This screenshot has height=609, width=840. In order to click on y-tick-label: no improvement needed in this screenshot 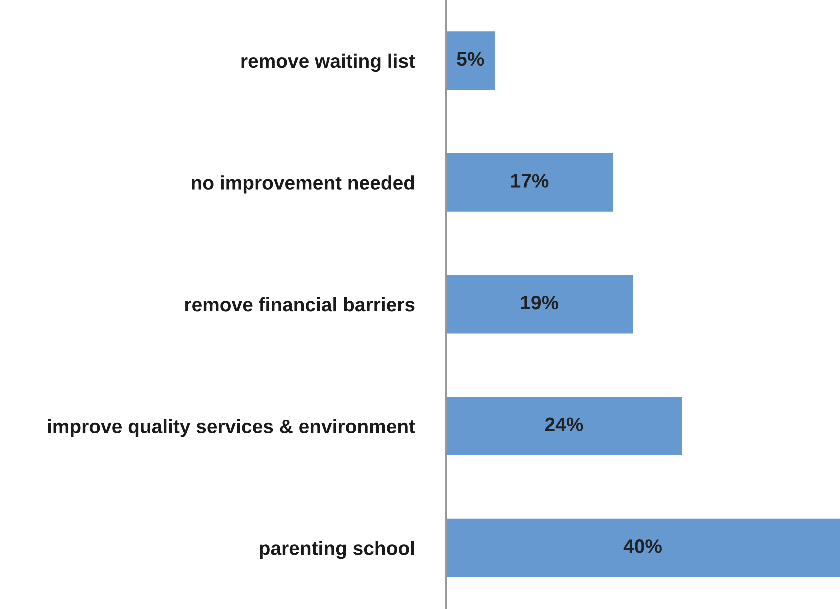, I will do `click(303, 185)`.